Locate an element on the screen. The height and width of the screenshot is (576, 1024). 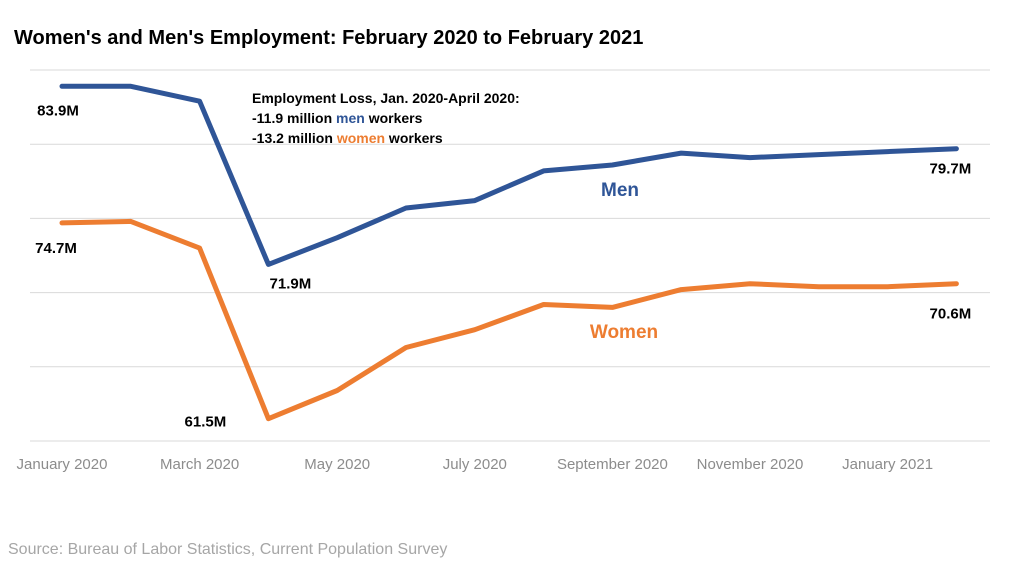
data-label-men-13: 79.7M is located at coordinates (951, 169).